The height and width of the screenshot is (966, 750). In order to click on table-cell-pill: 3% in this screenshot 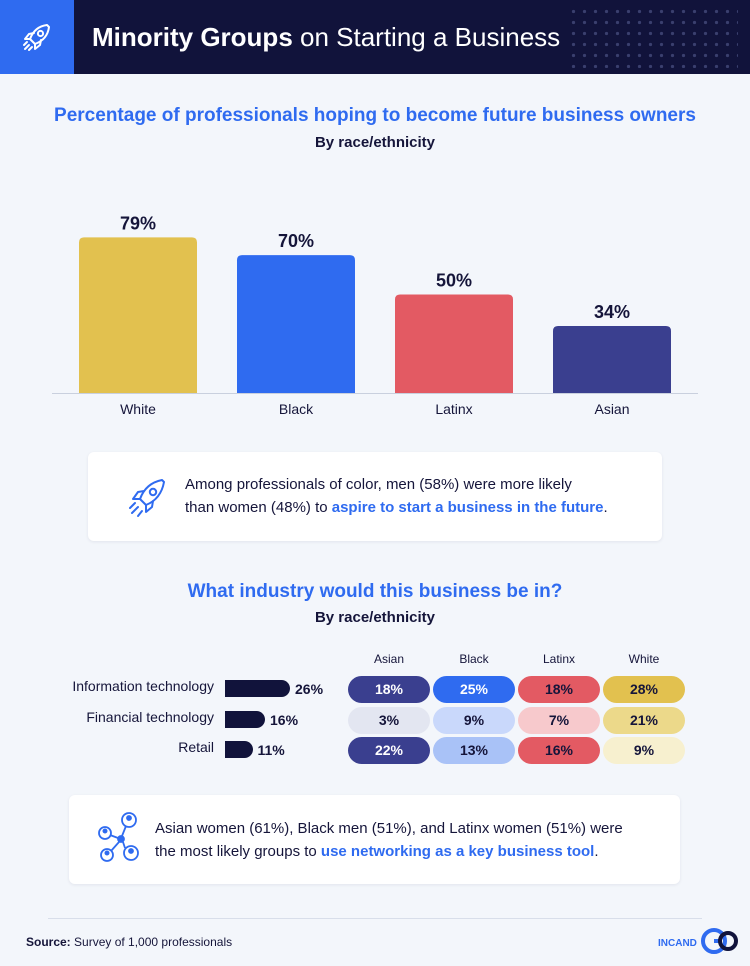, I will do `click(389, 720)`.